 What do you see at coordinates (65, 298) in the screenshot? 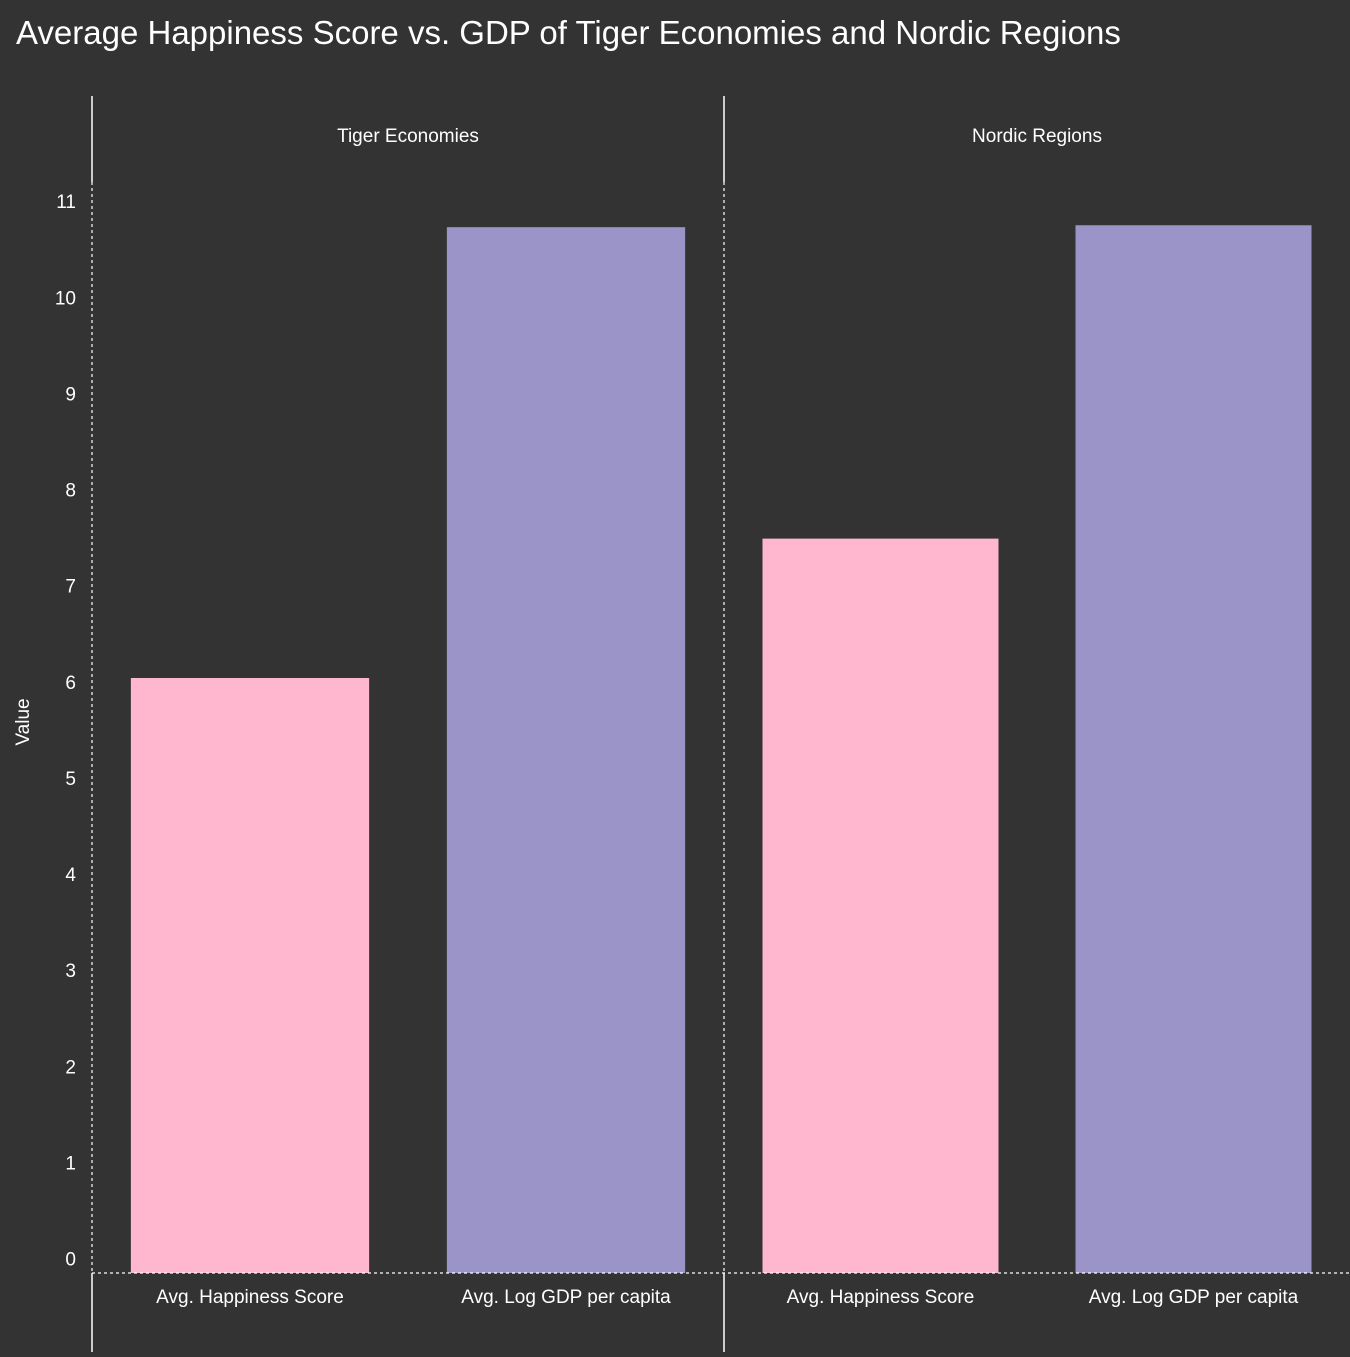
I see `y-tick-label: 10` at bounding box center [65, 298].